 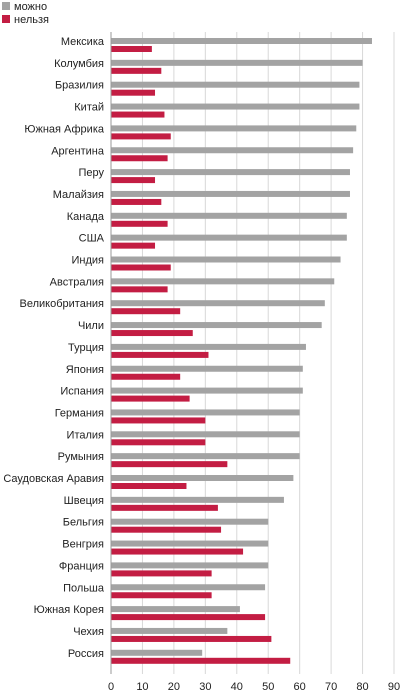 What do you see at coordinates (83, 42) in the screenshot?
I see `category-label-1: Мексика` at bounding box center [83, 42].